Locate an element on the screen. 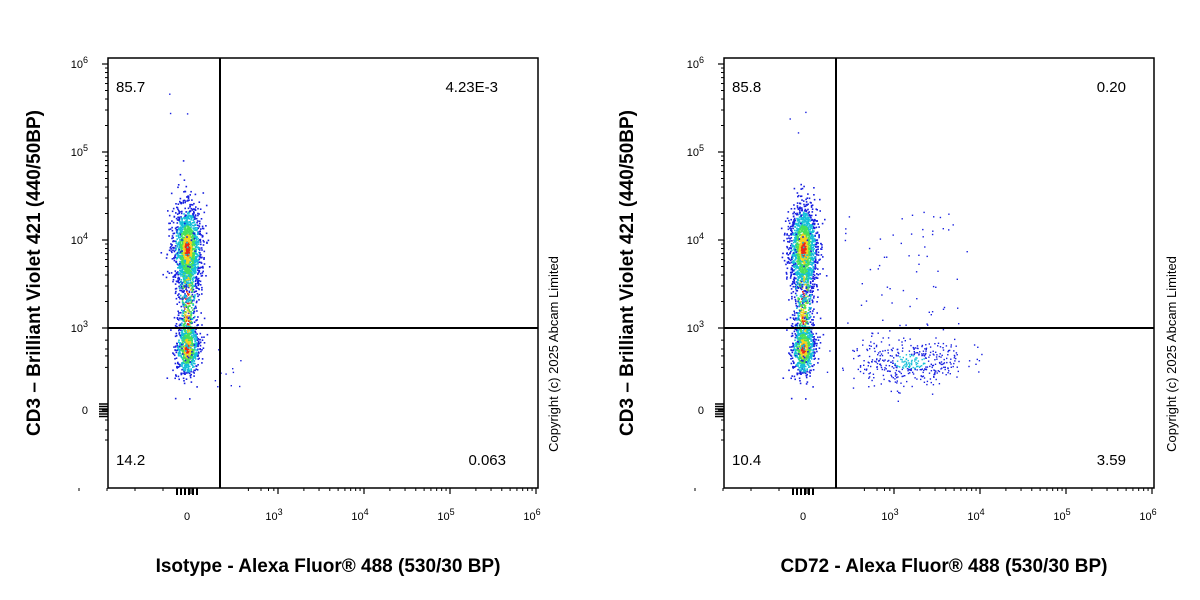 The width and height of the screenshot is (1200, 600). x-axis-label: Isotype - Alexa Fluor® 488 (530/30 BP) is located at coordinates (328, 566).